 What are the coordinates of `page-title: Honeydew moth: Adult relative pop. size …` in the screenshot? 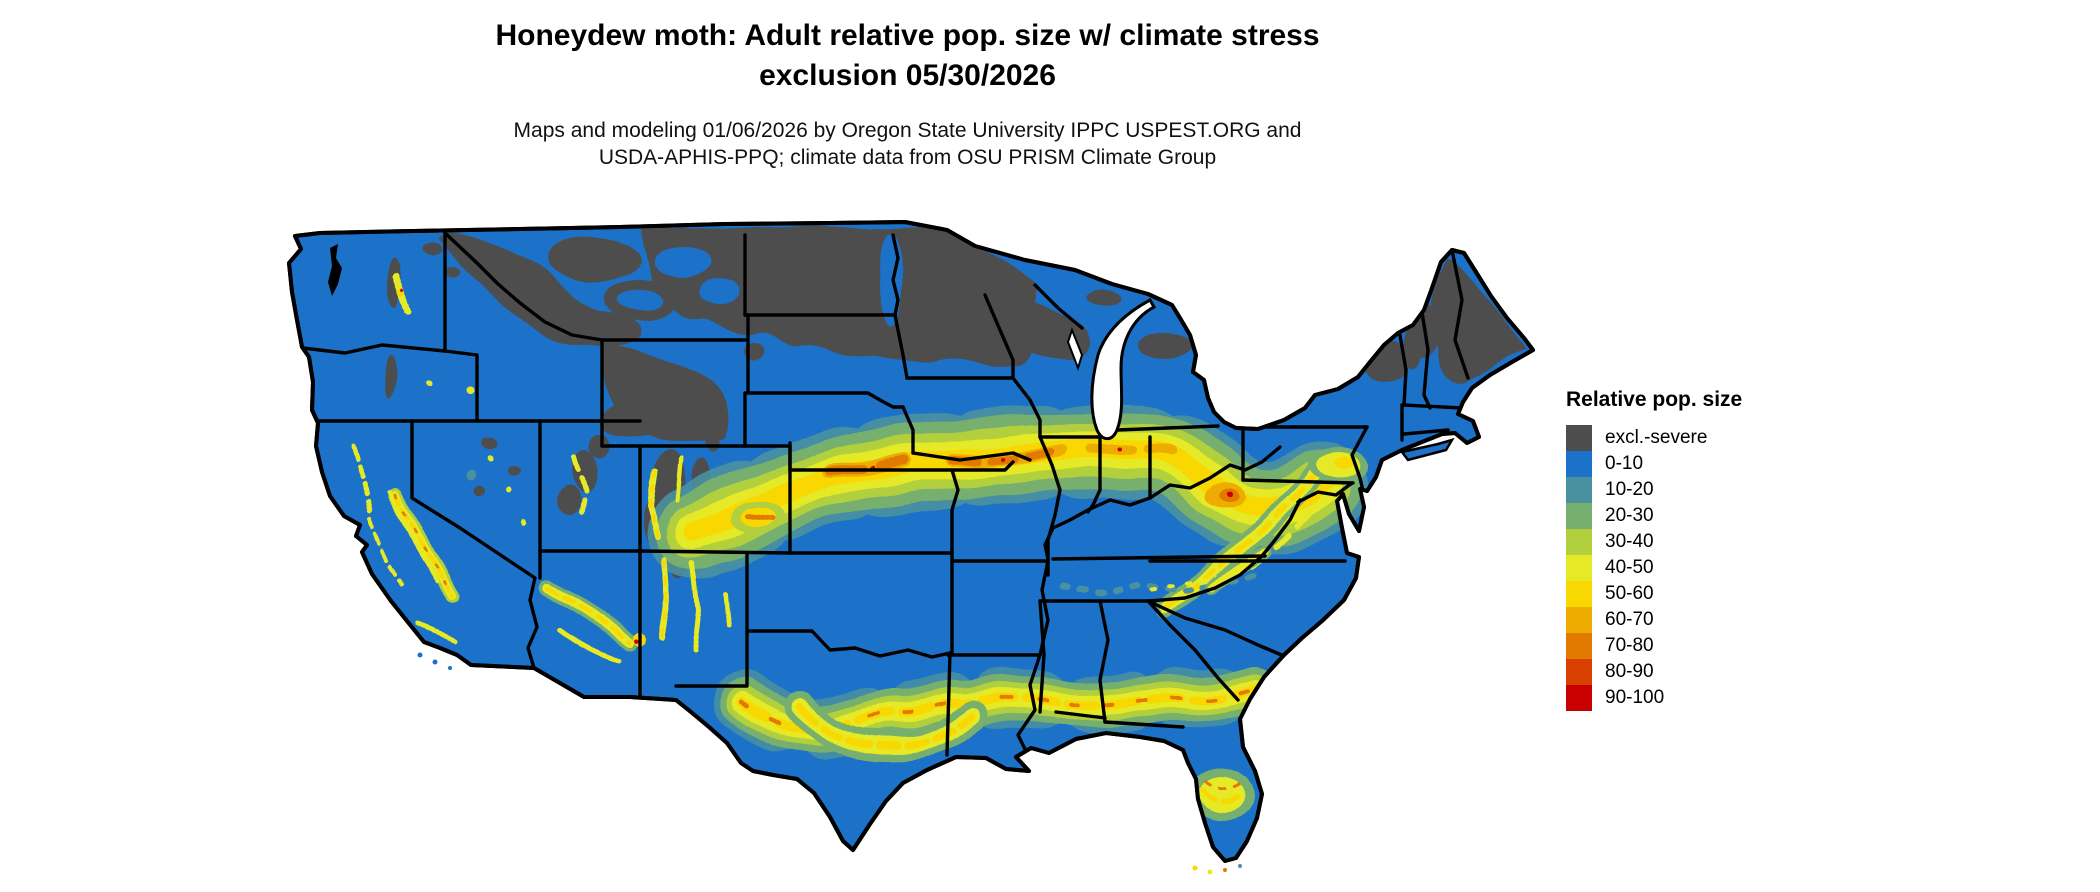 It's located at (907, 55).